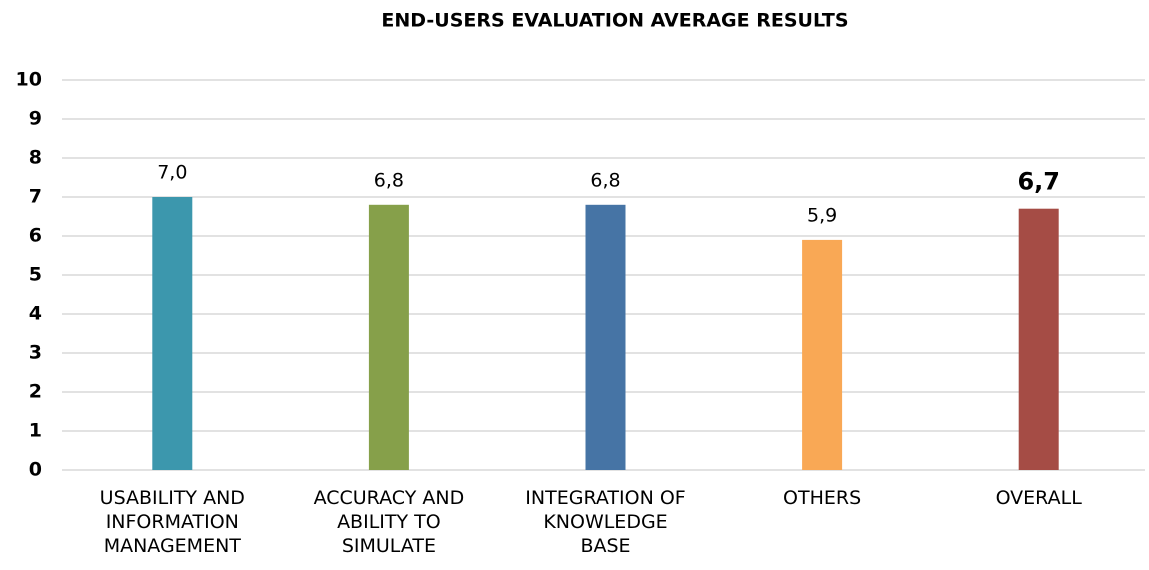 This screenshot has width=1149, height=570. I want to click on x-tick-label: USABILITY AND INFORMATION MANAGEMENT, so click(172, 522).